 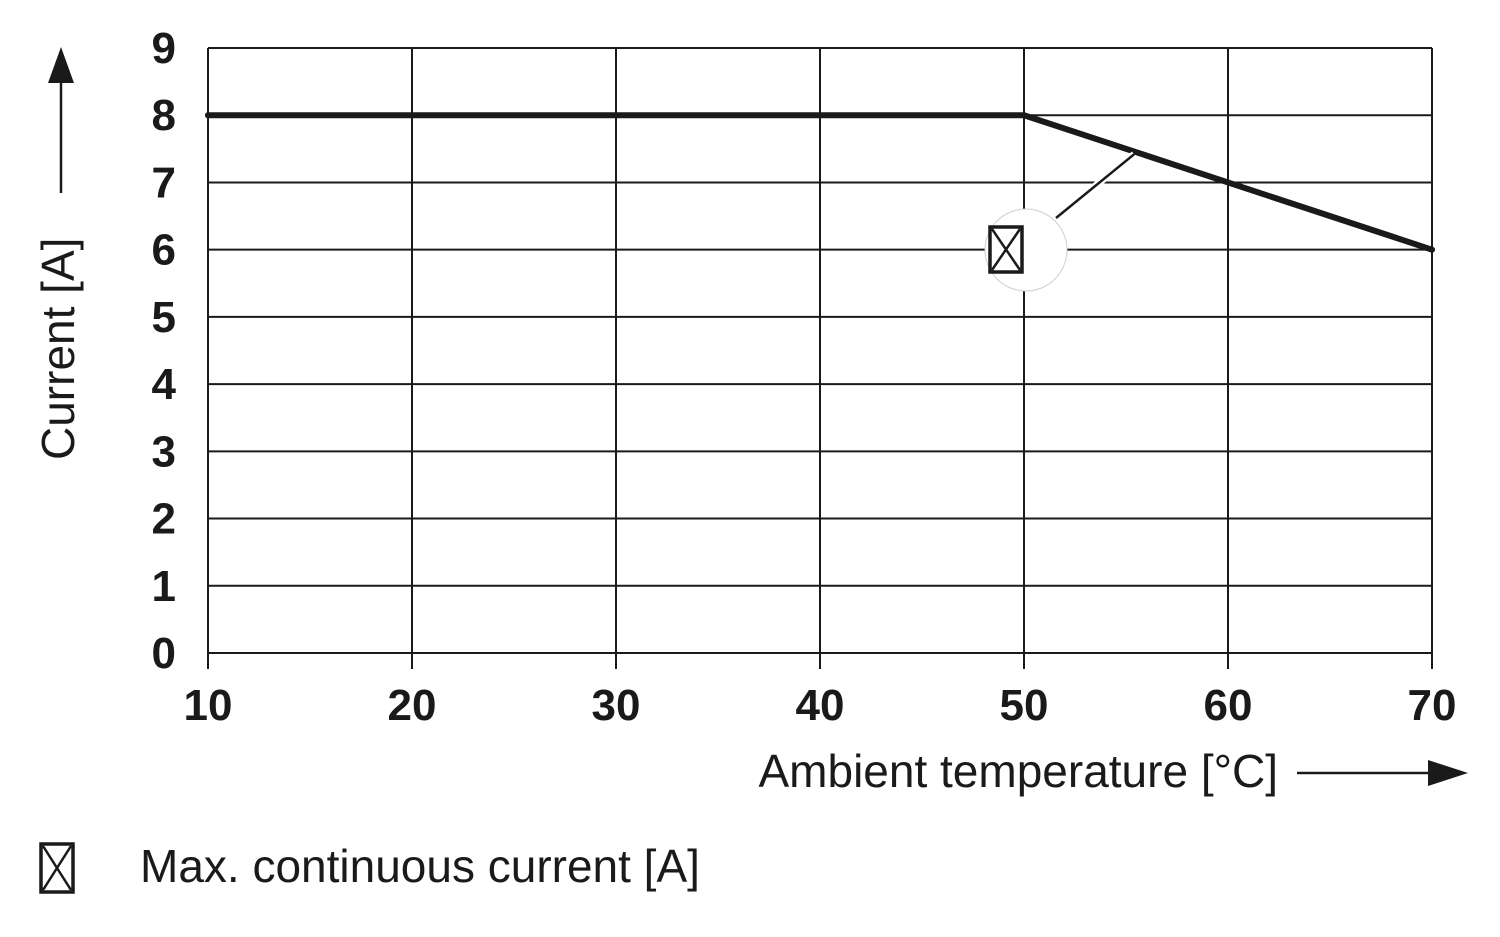 I want to click on legend: Max. continuous current [A], so click(x=369, y=867).